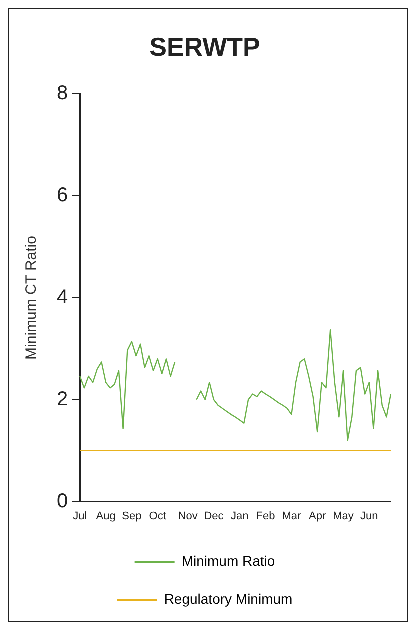 This screenshot has height=634, width=416. I want to click on x-tick-label: Jan, so click(240, 516).